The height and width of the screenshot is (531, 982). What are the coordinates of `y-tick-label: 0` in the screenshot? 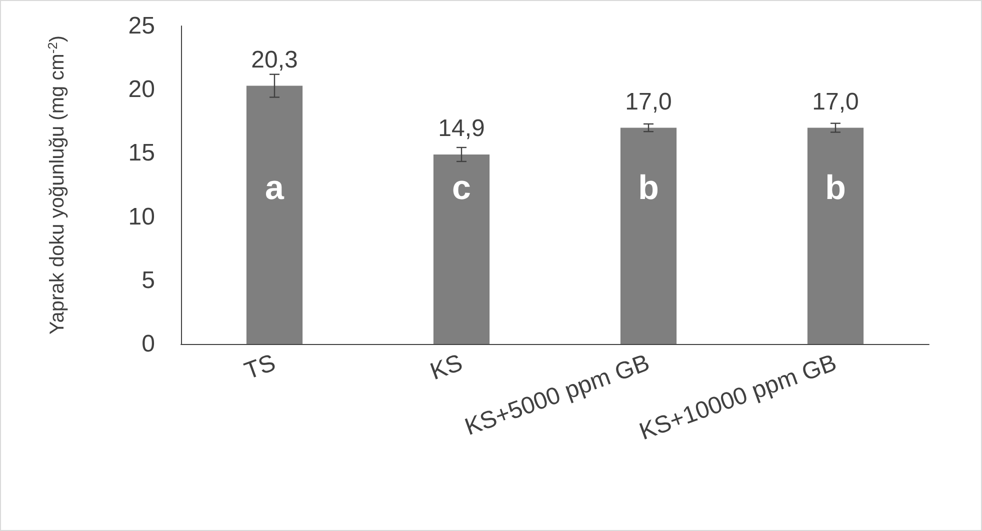 It's located at (148, 344).